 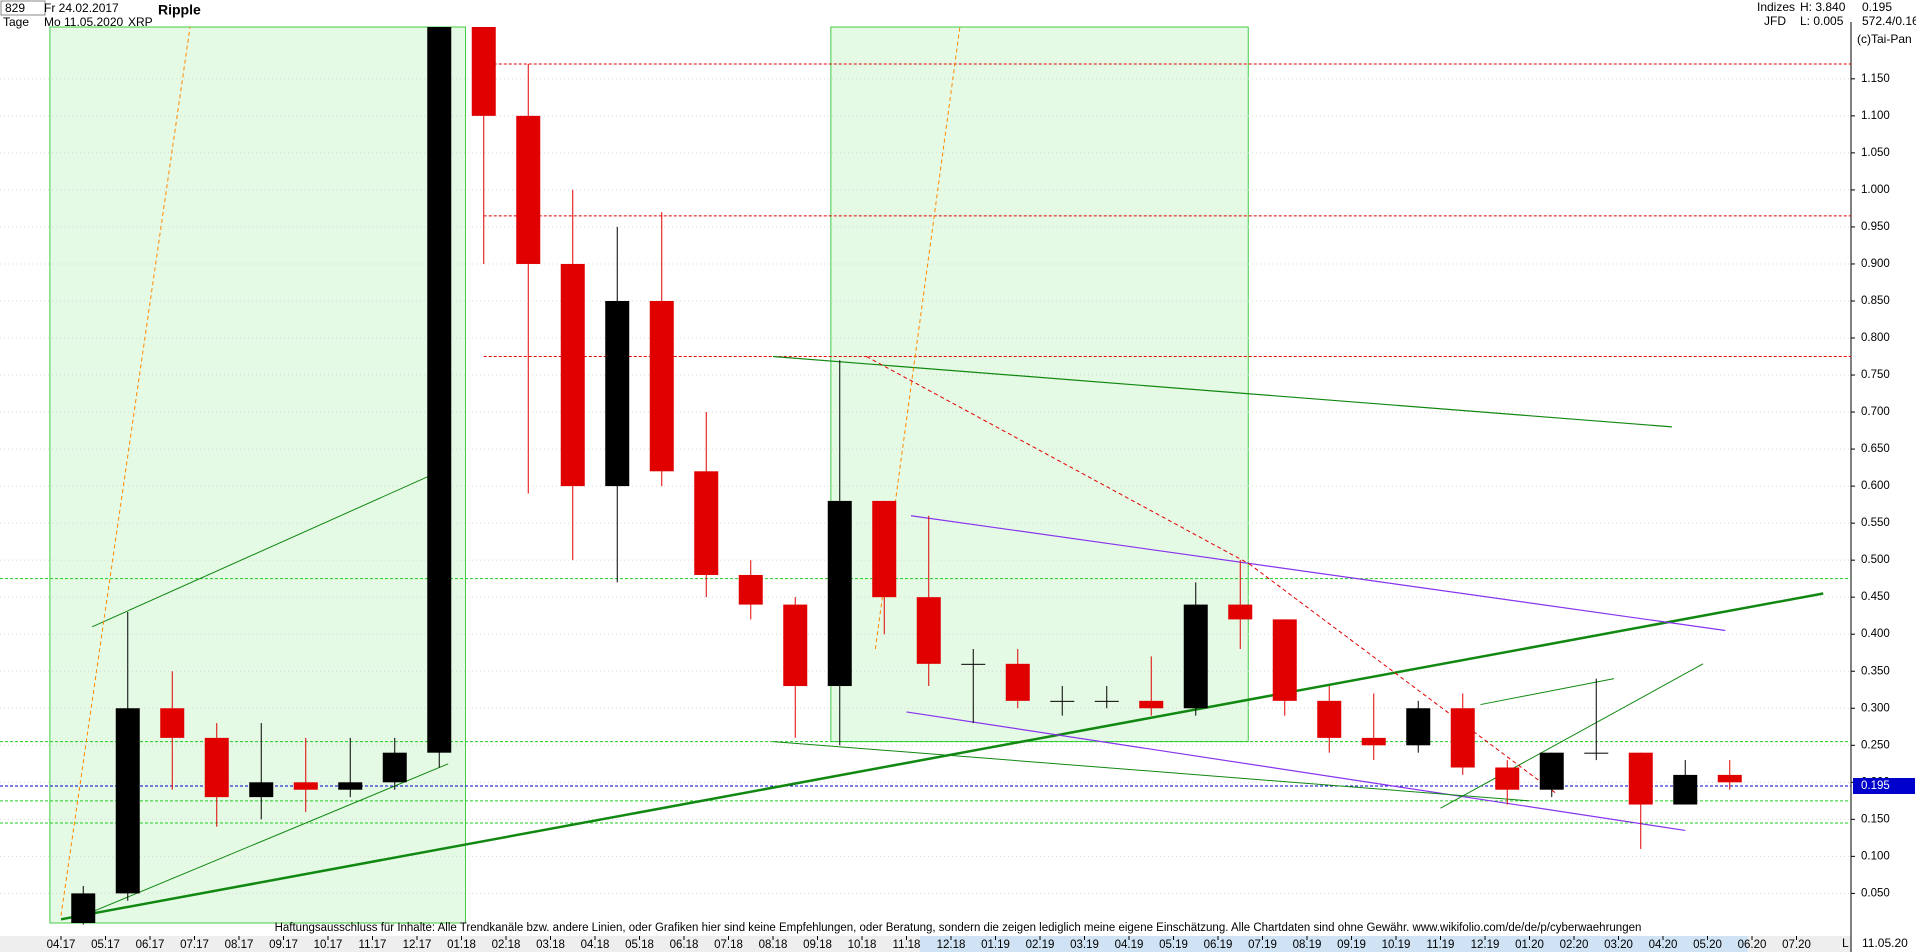 What do you see at coordinates (1845, 943) in the screenshot?
I see `scale-flag: L` at bounding box center [1845, 943].